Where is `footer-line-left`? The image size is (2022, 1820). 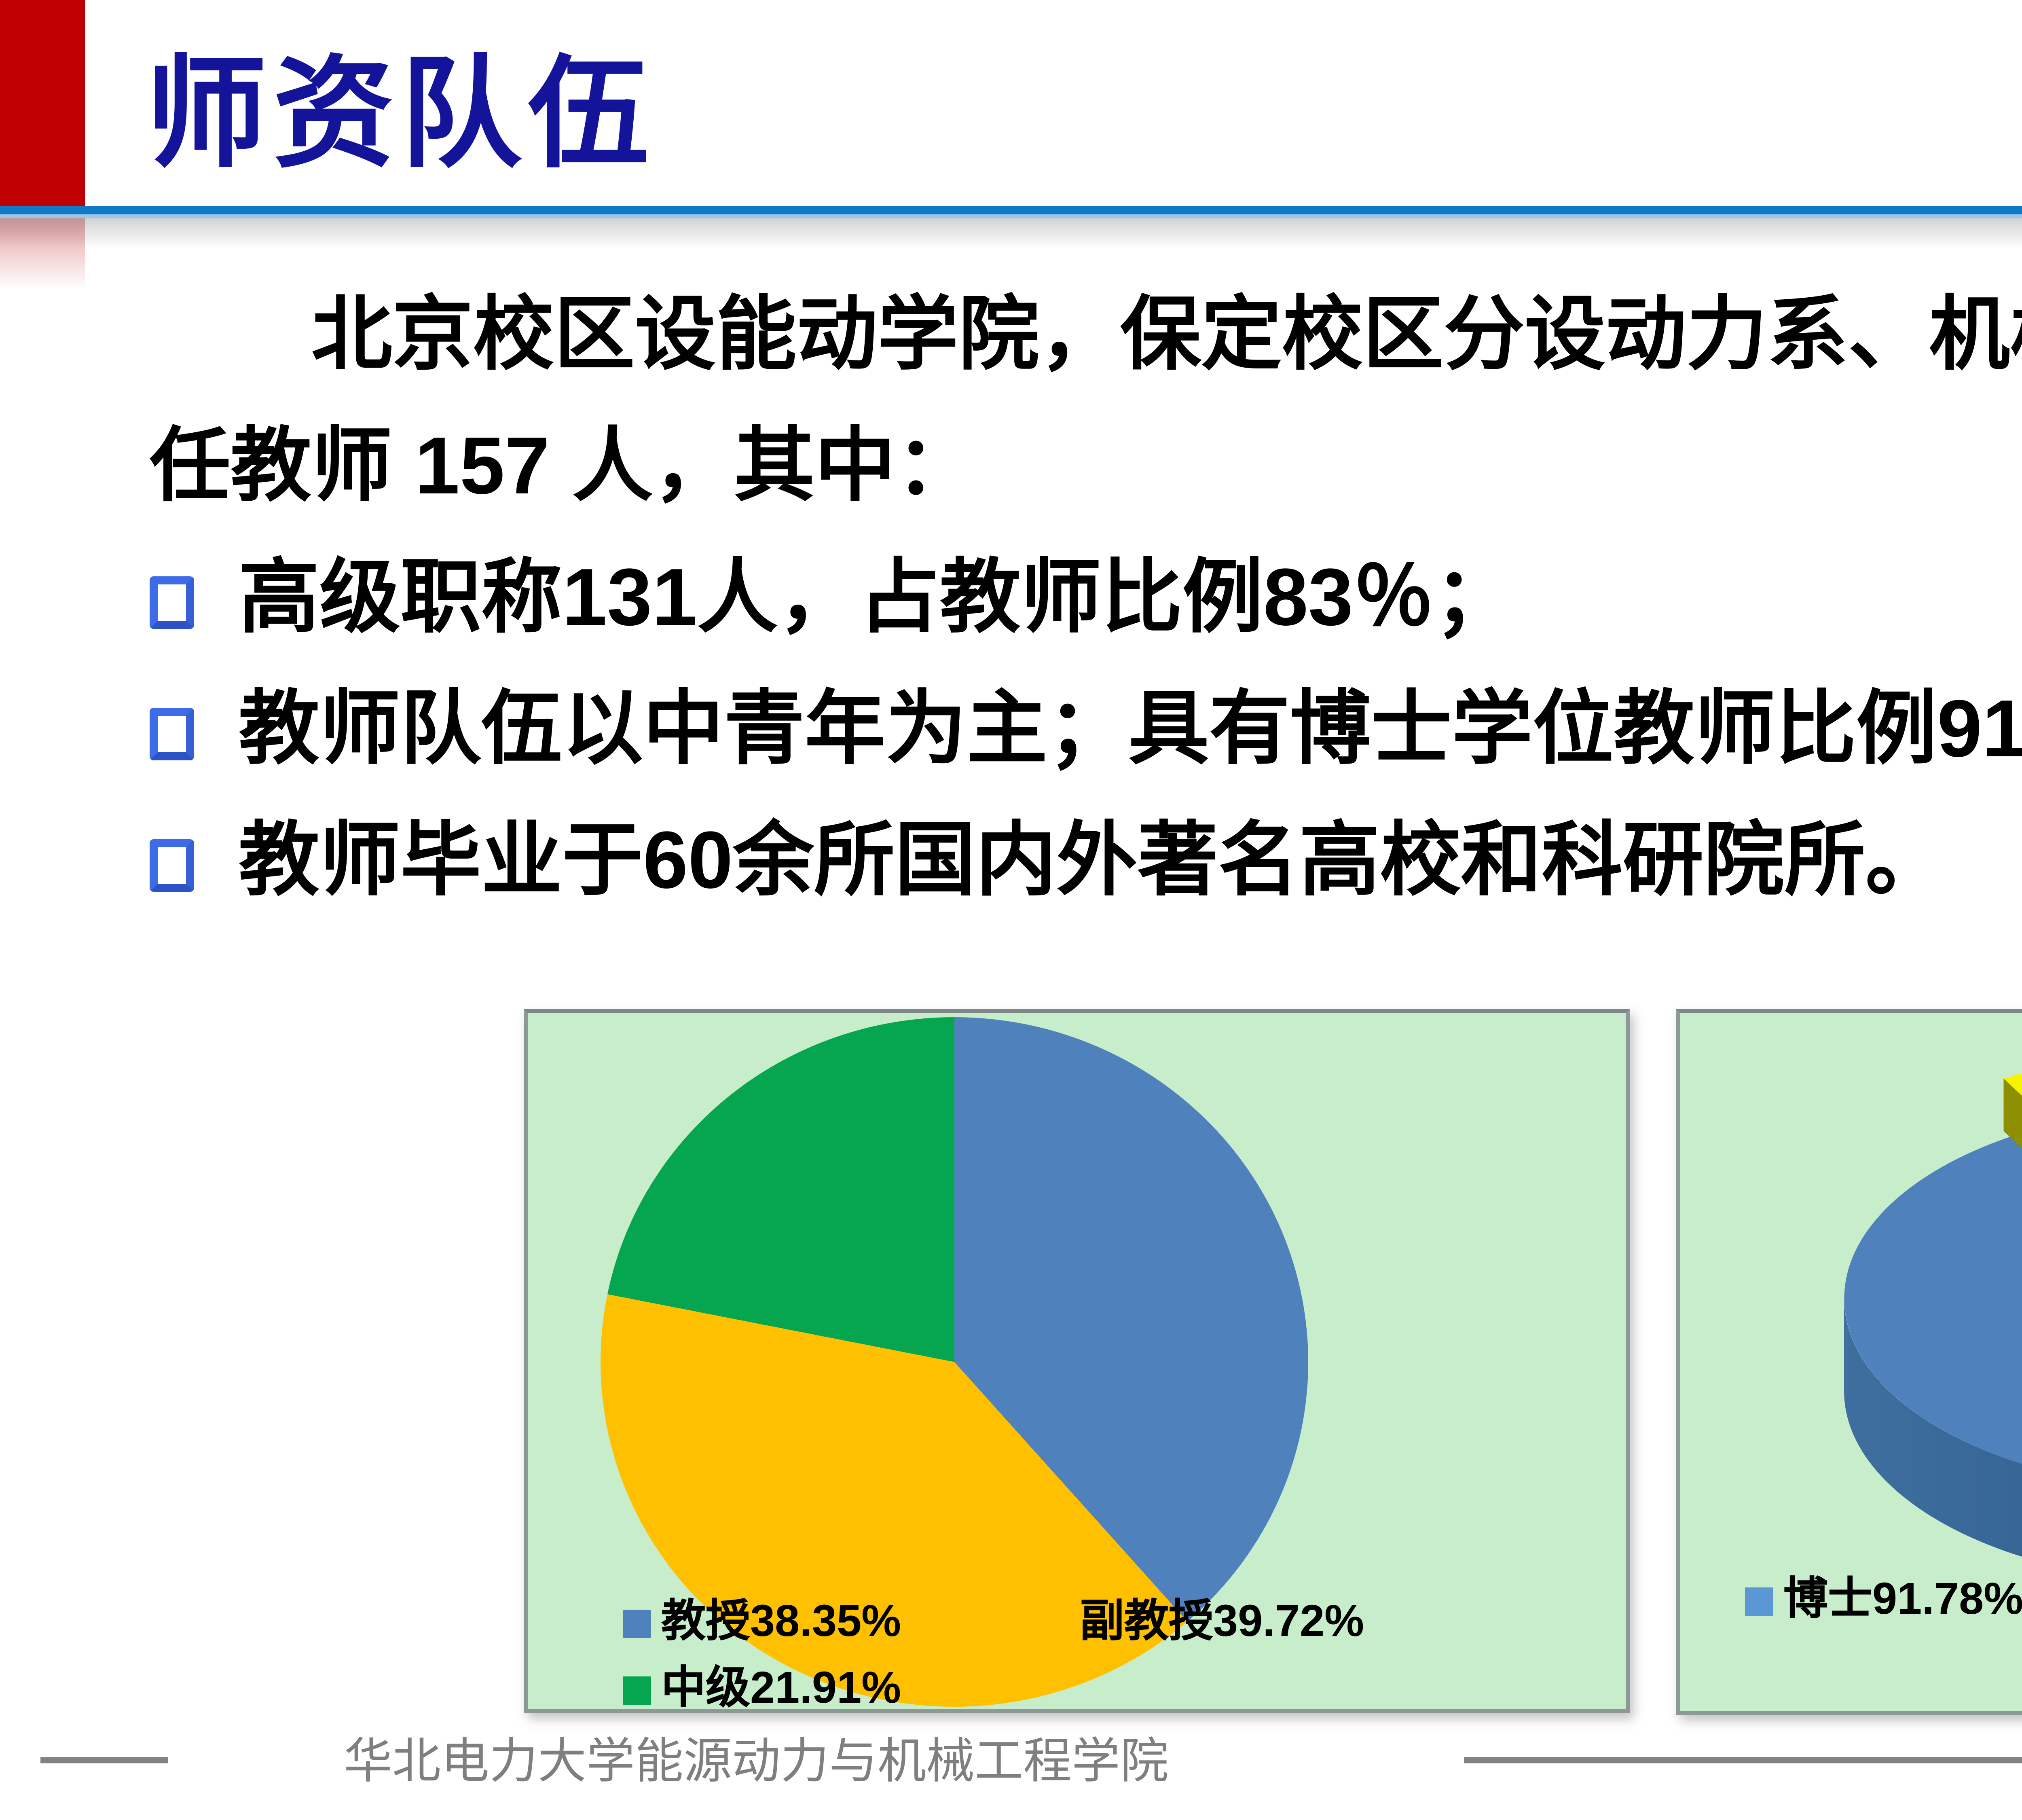 footer-line-left is located at coordinates (104, 1760).